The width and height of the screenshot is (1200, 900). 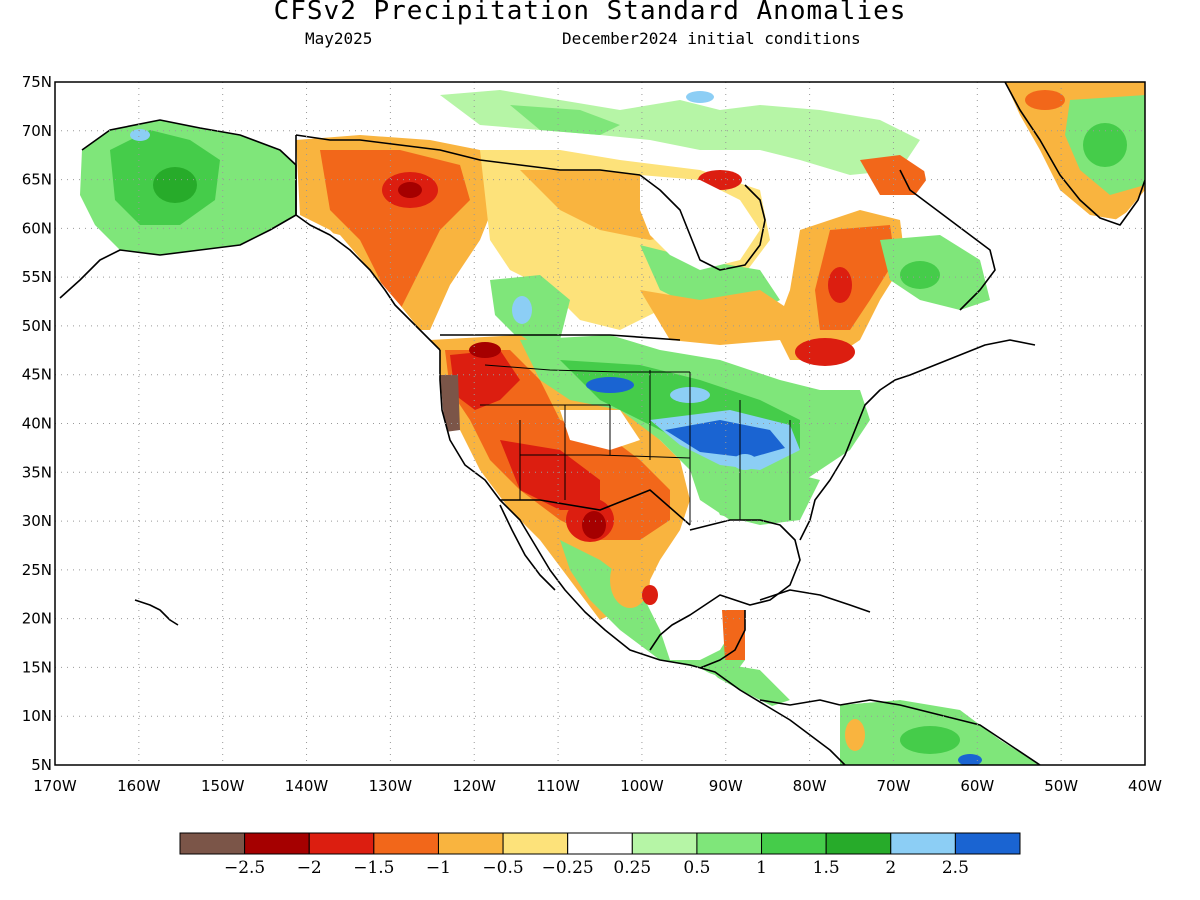 What do you see at coordinates (875, 650) in the screenshot?
I see `ocean-caribbean-mask` at bounding box center [875, 650].